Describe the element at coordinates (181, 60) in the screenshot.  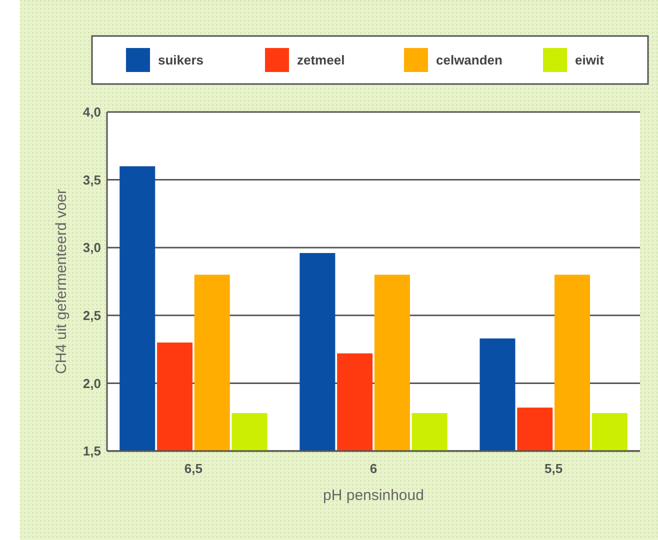
I see `legend-label: suikers` at that location.